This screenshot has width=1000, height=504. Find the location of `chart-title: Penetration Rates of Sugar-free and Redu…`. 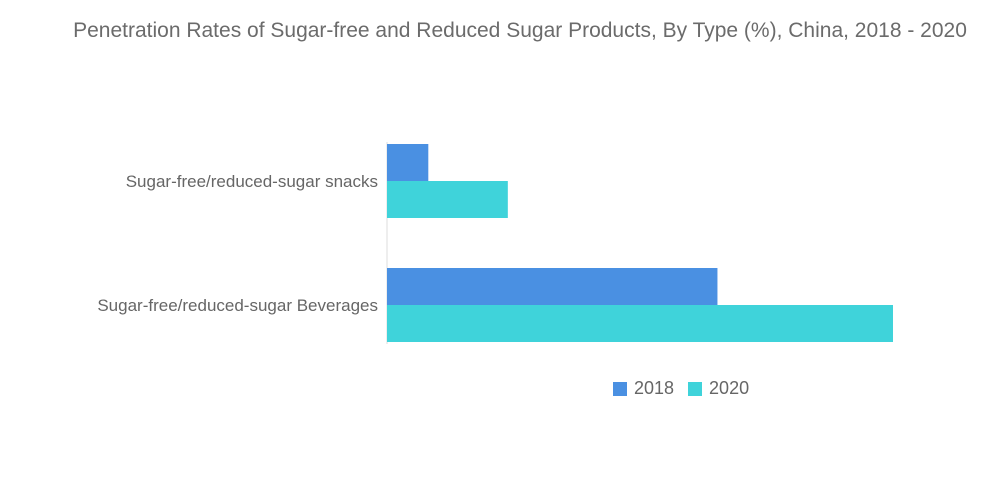

chart-title: Penetration Rates of Sugar-free and Redu… is located at coordinates (520, 30).